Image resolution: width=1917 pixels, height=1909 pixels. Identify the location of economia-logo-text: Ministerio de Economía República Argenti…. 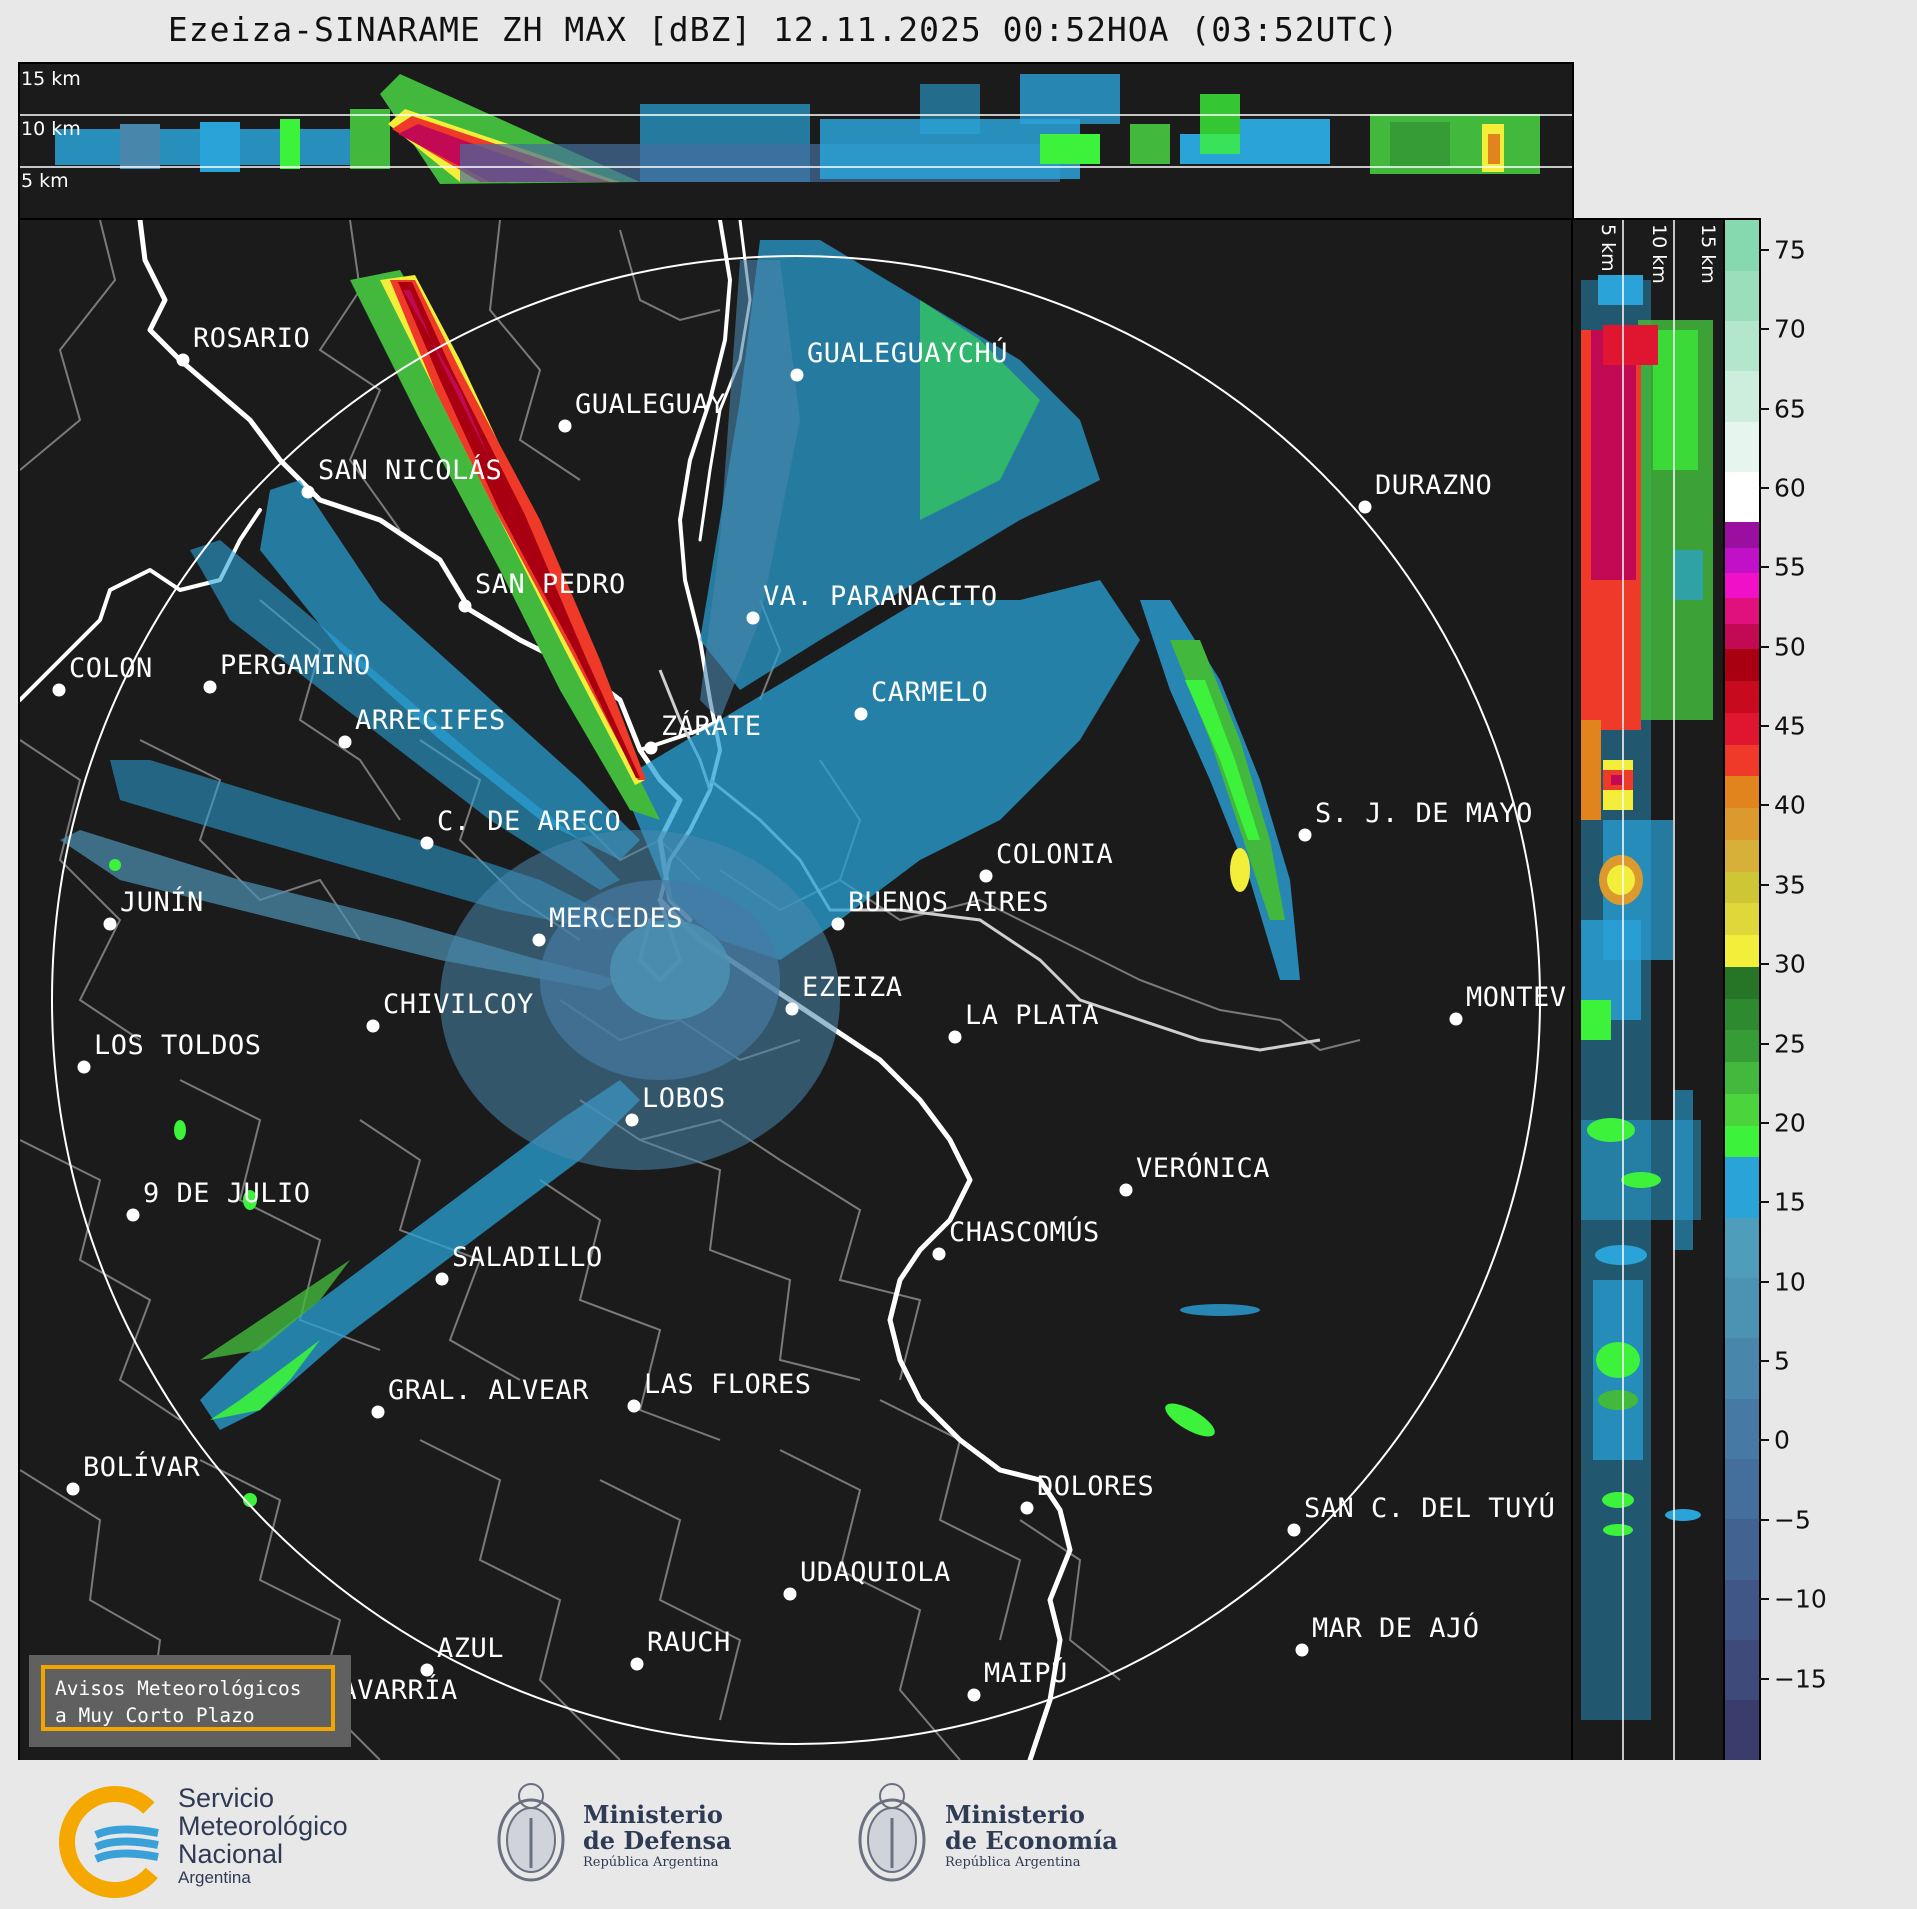
(1031, 1837).